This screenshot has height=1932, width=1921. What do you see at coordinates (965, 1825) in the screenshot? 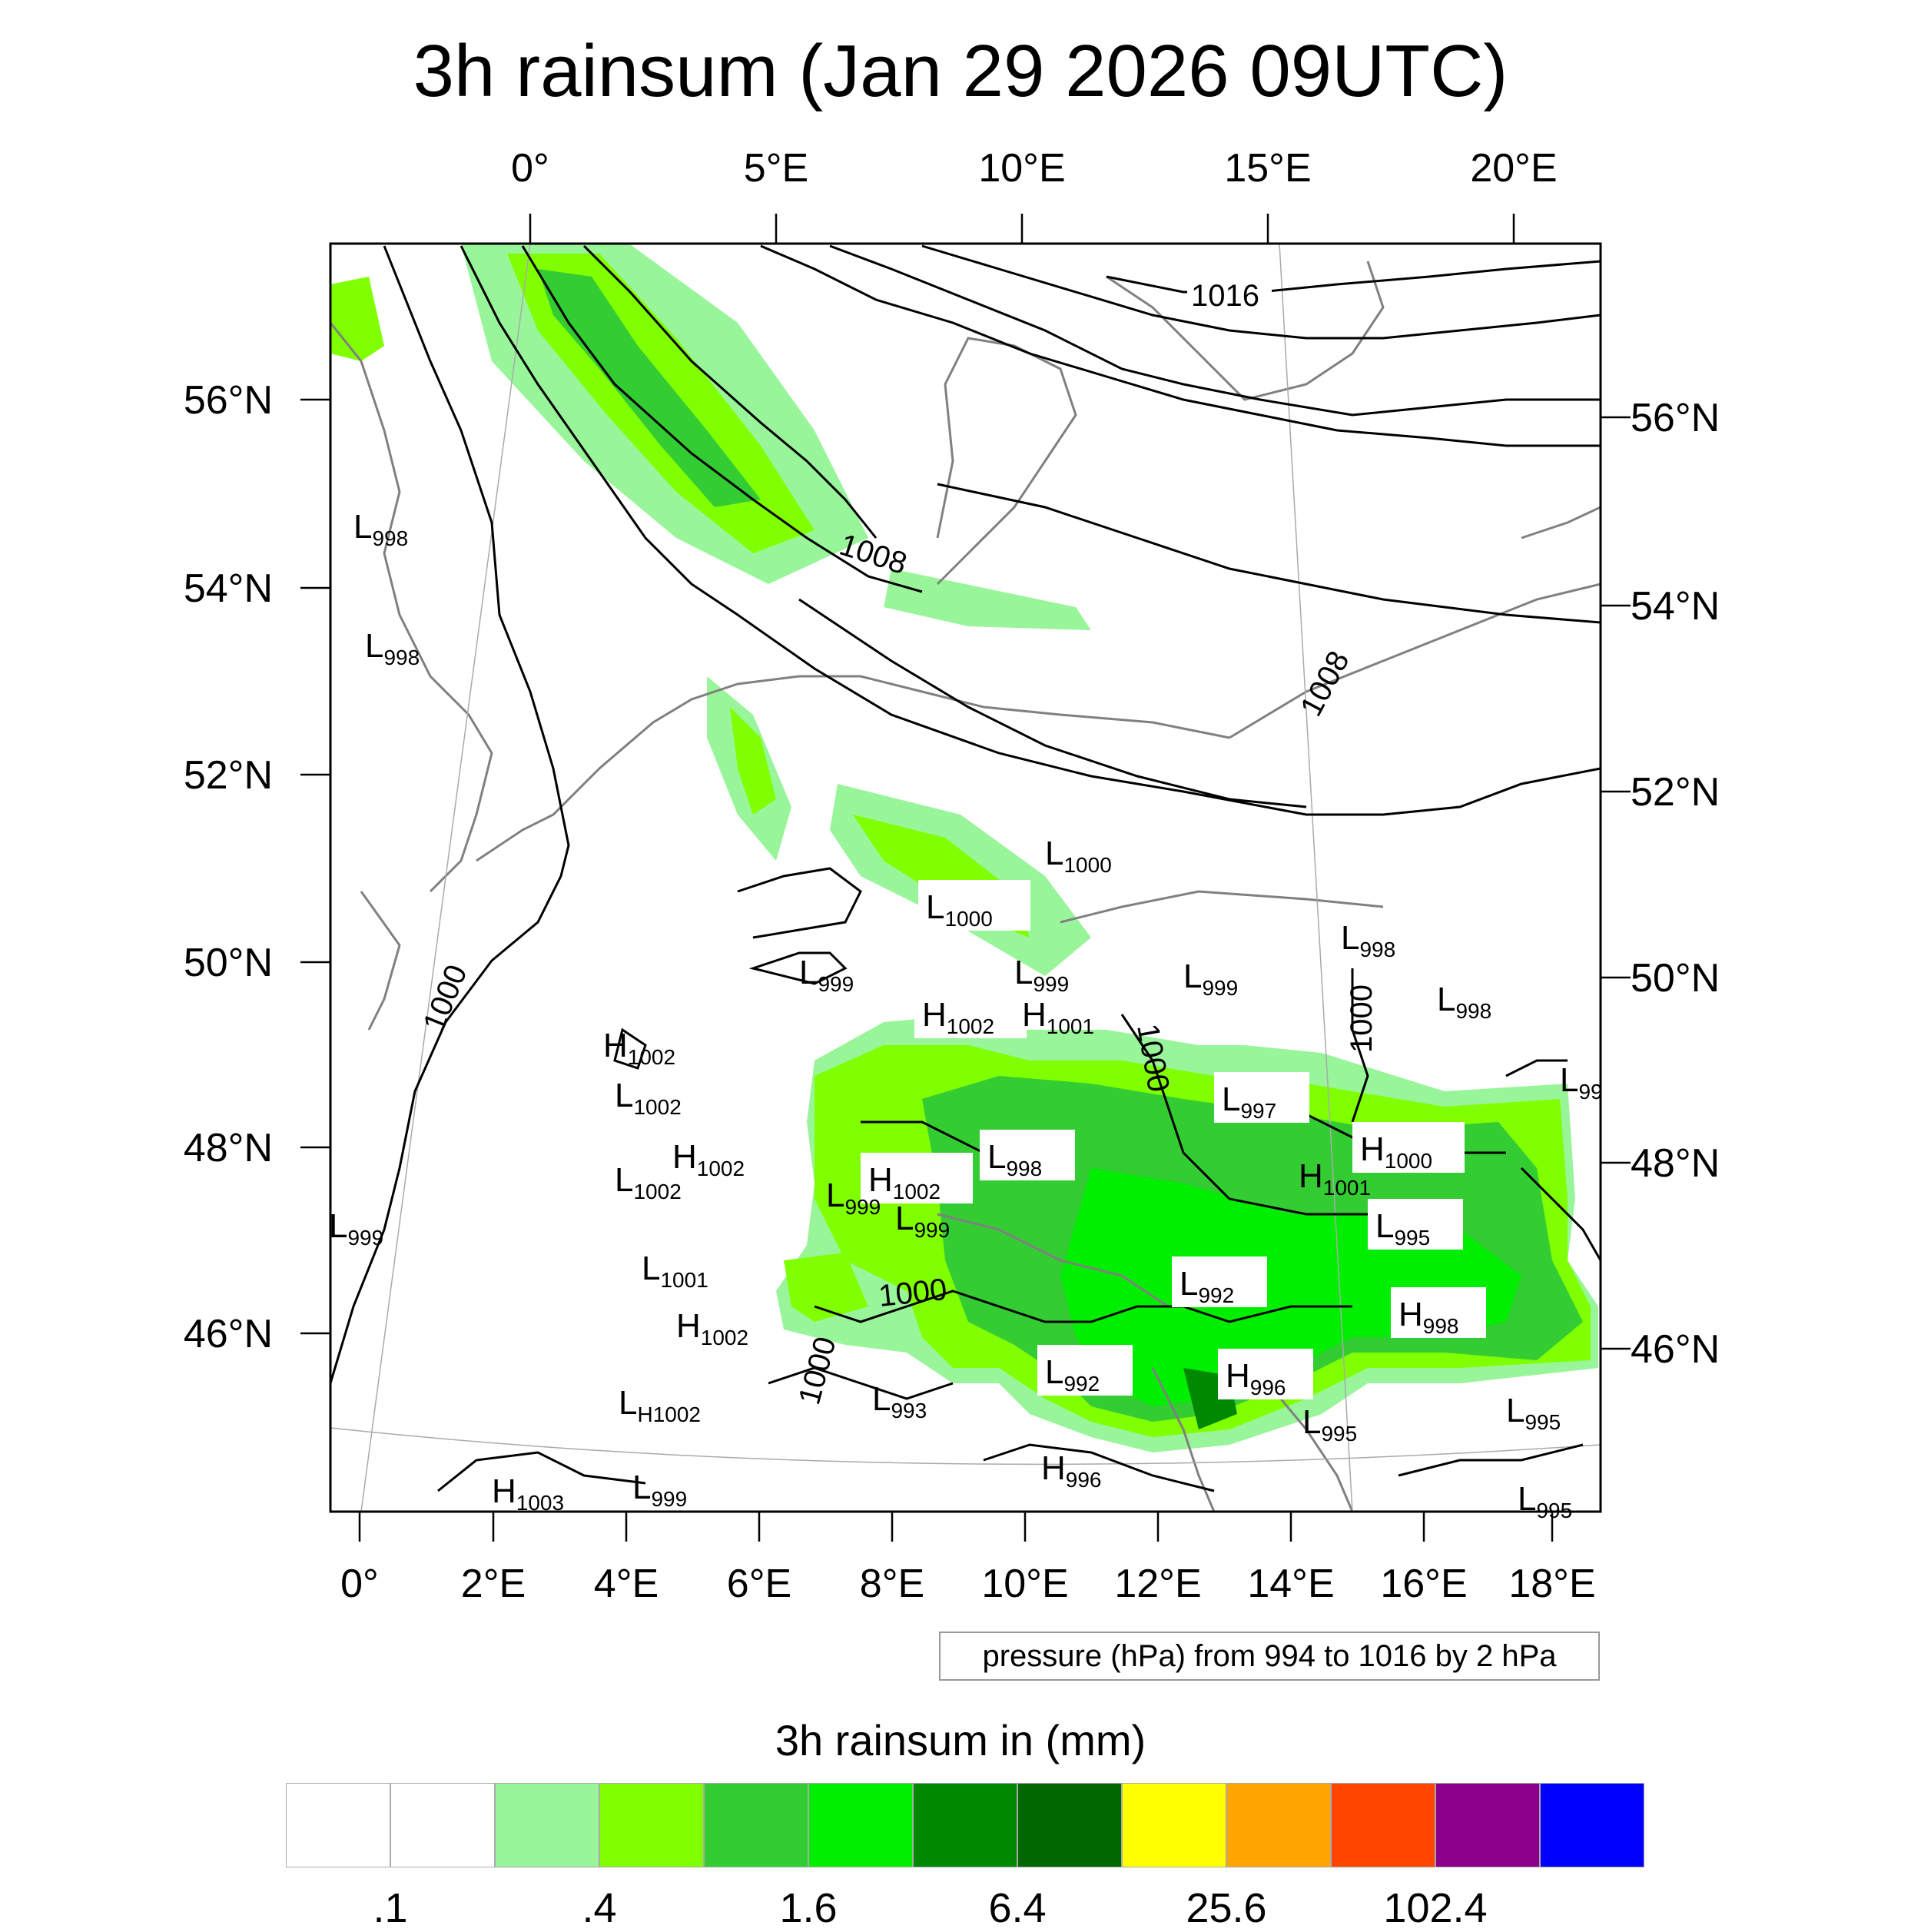
I see `colorbar` at bounding box center [965, 1825].